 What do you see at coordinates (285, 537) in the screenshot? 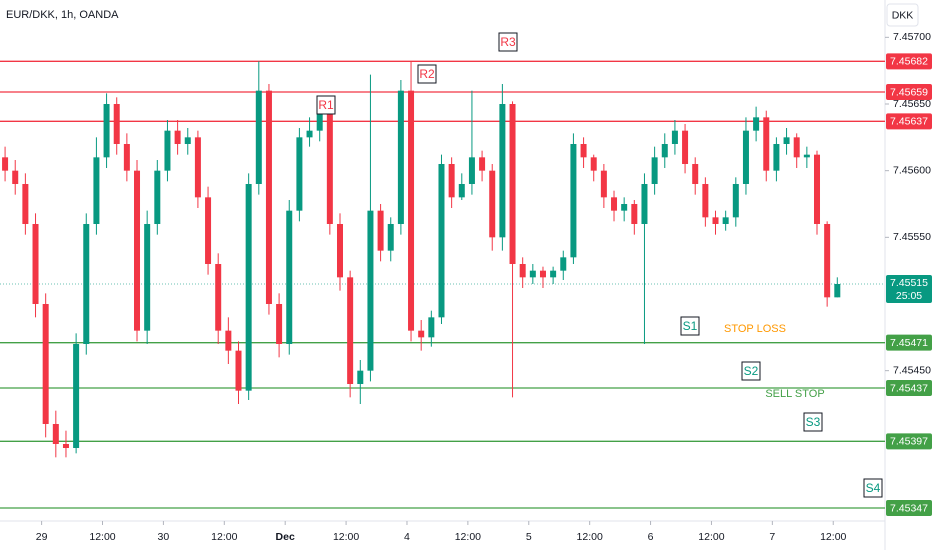
I see `x-tick-label: Dec` at bounding box center [285, 537].